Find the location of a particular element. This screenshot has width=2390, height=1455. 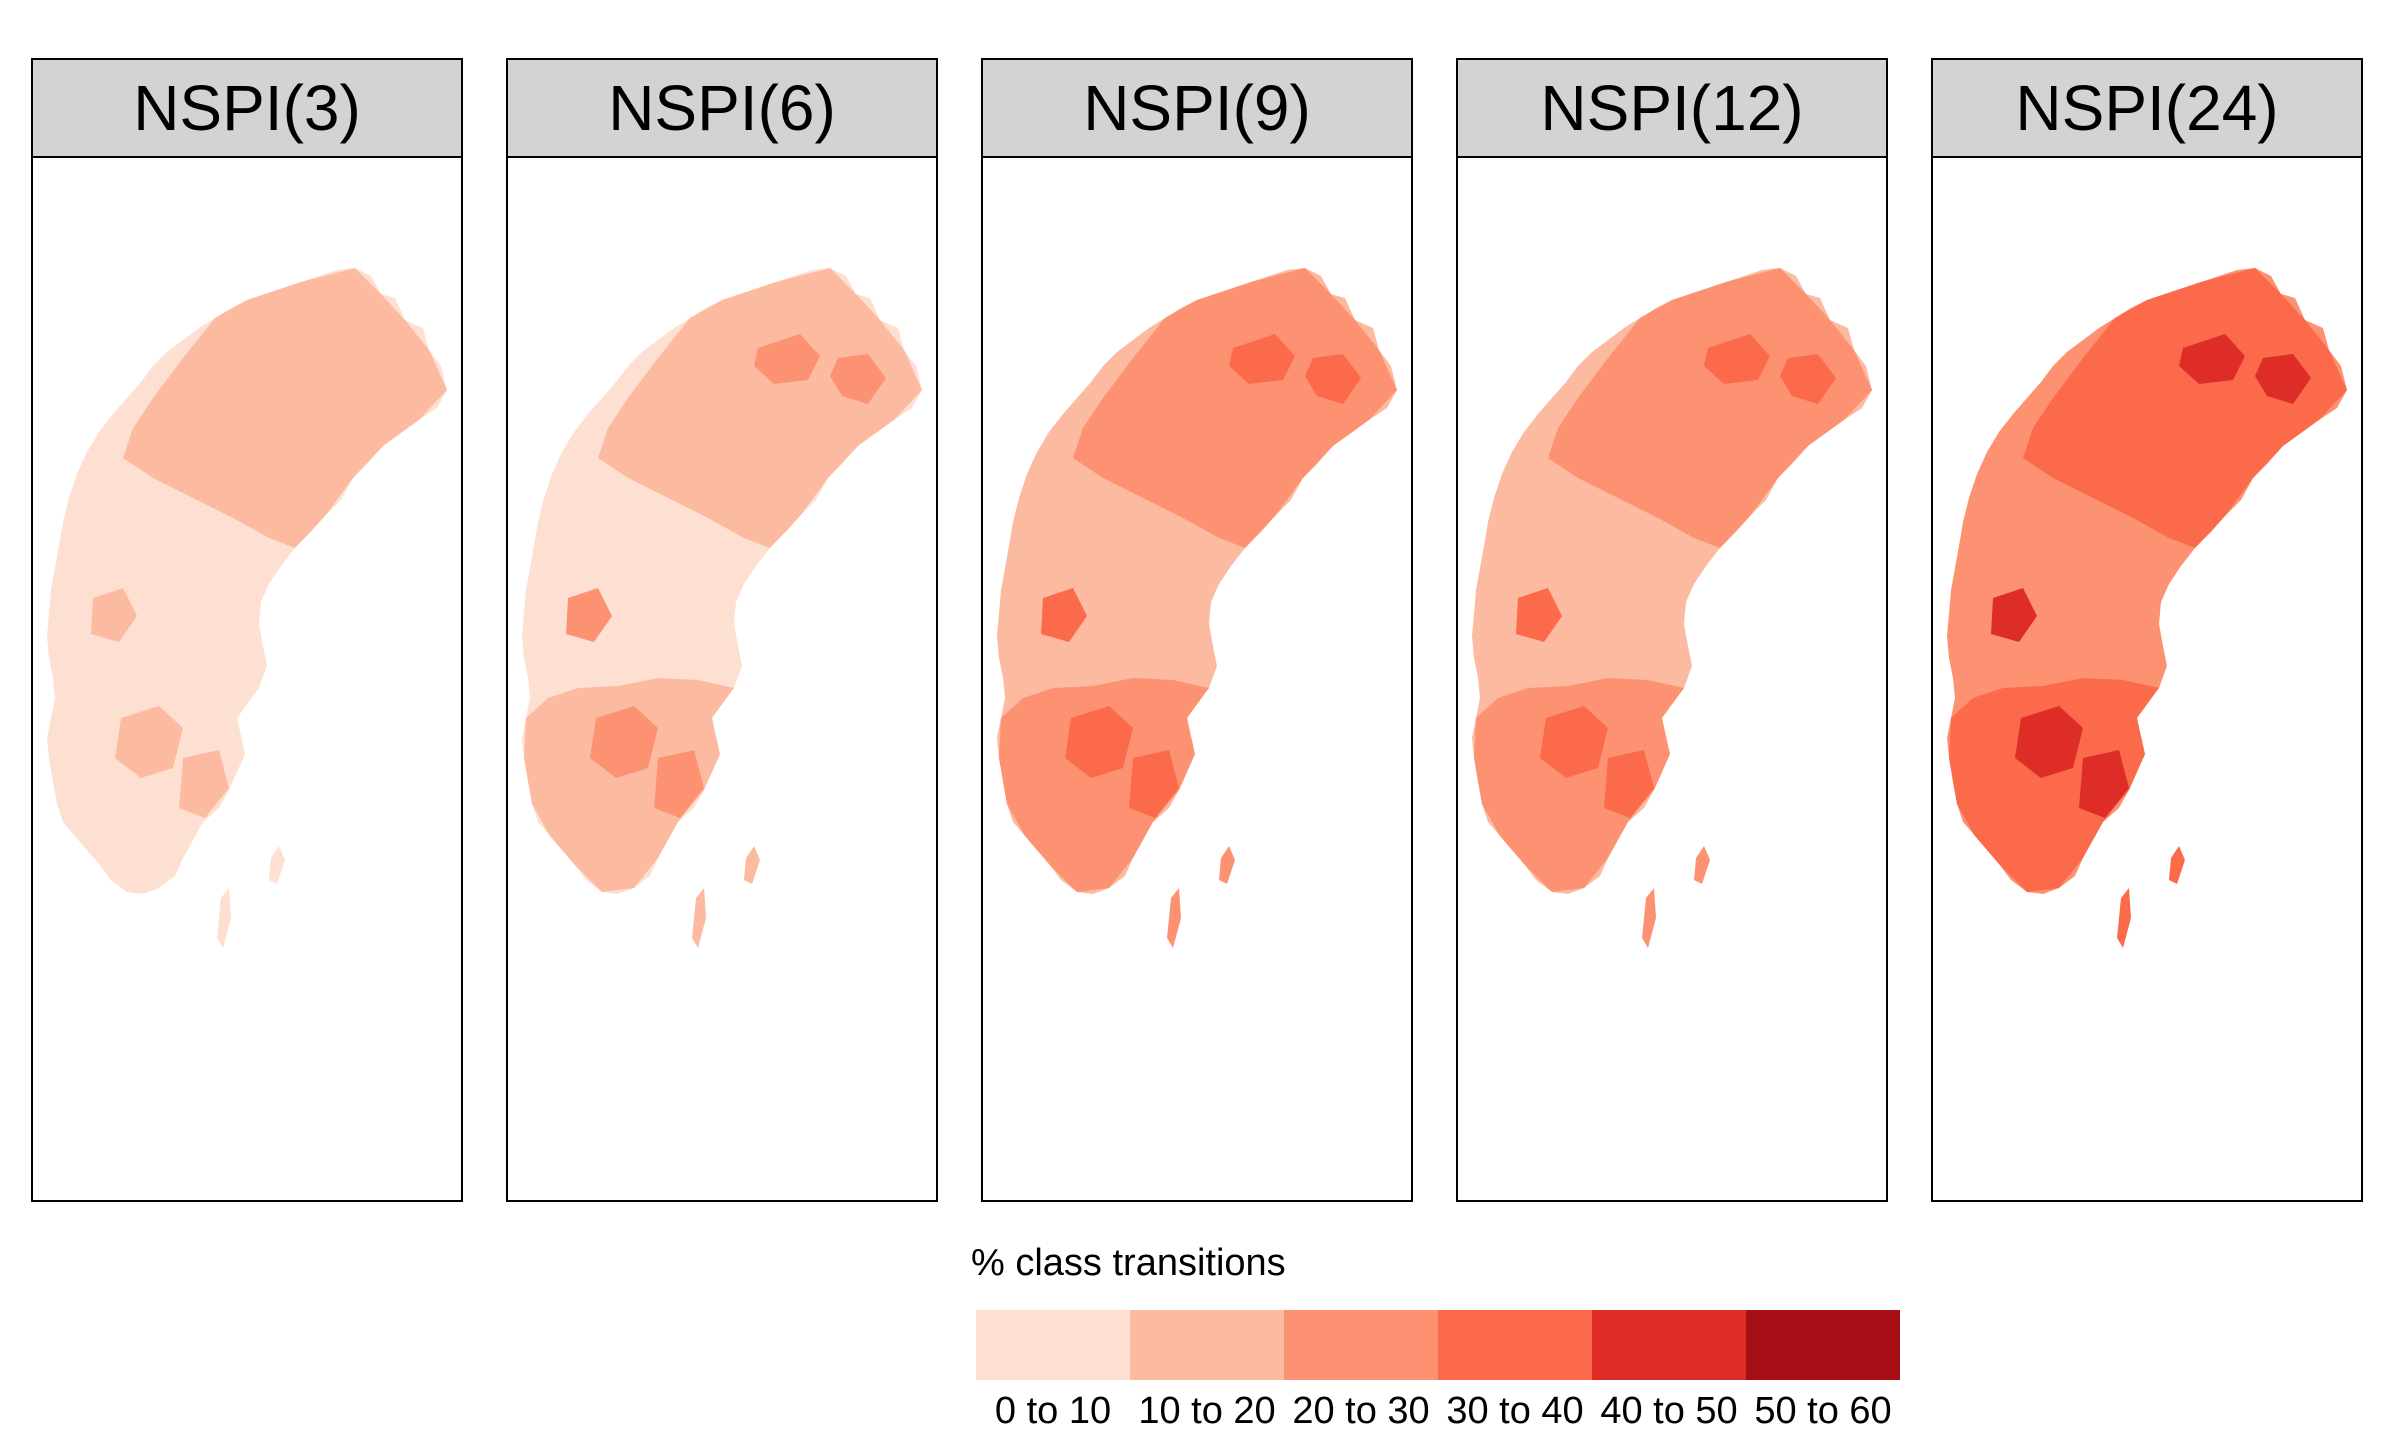

panel-strip: NSPI(12) is located at coordinates (1672, 108).